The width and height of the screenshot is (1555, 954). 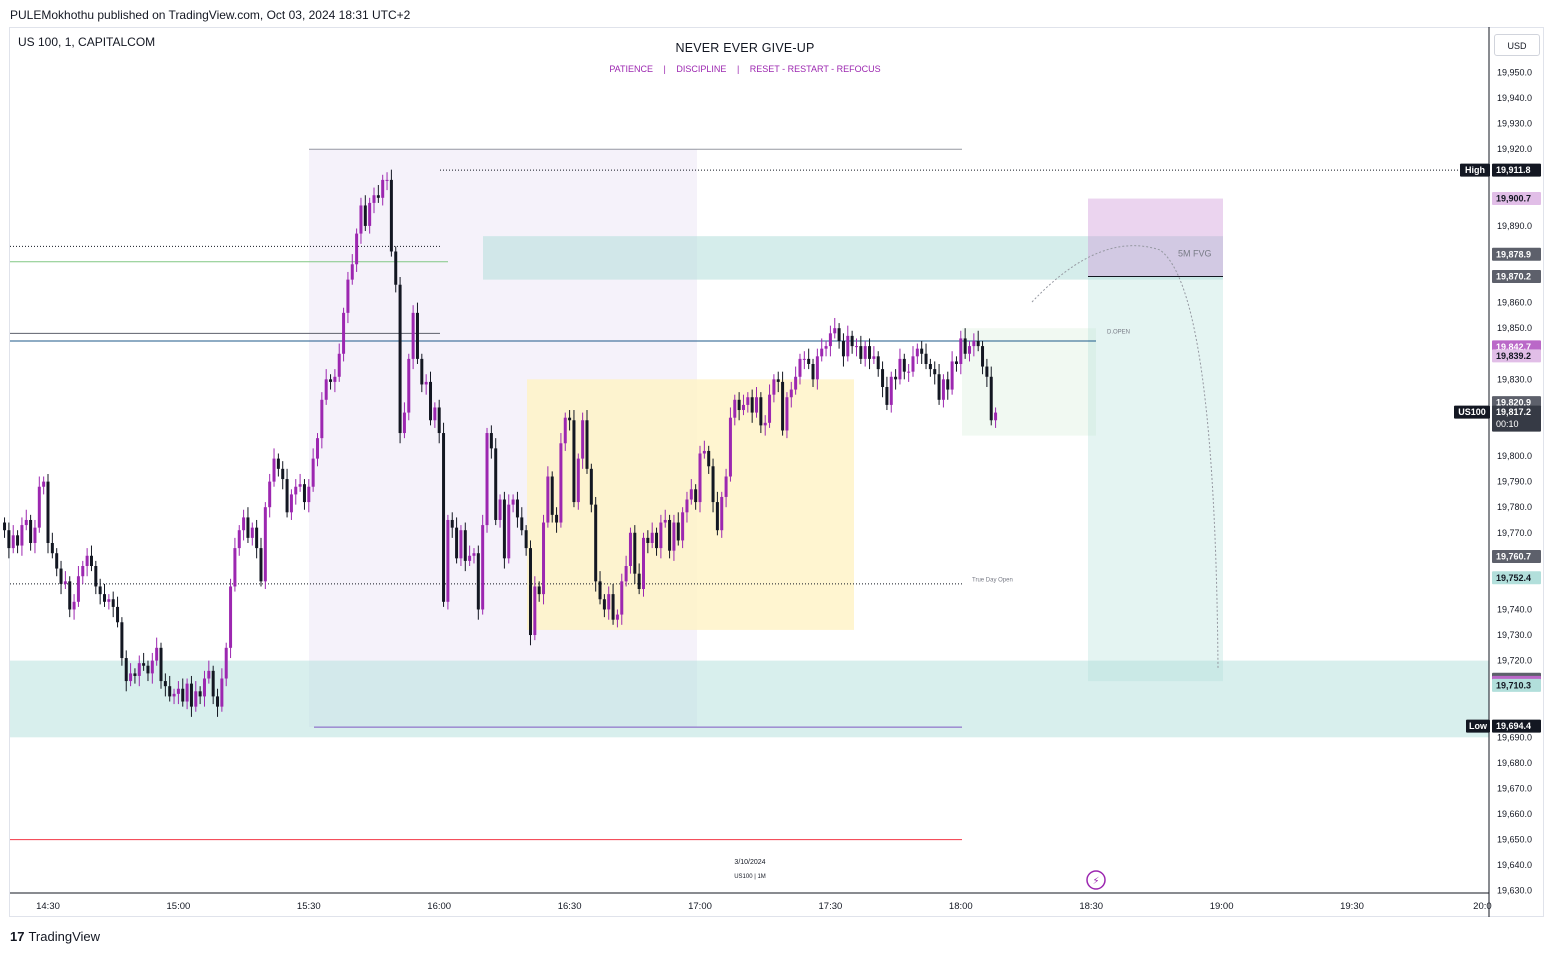 What do you see at coordinates (961, 906) in the screenshot?
I see `time-tick-label: 18:00` at bounding box center [961, 906].